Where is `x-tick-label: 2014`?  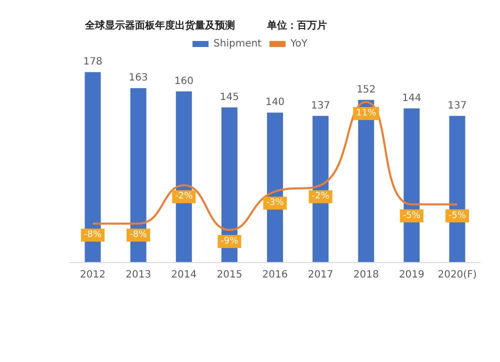
x-tick-label: 2014 is located at coordinates (184, 275).